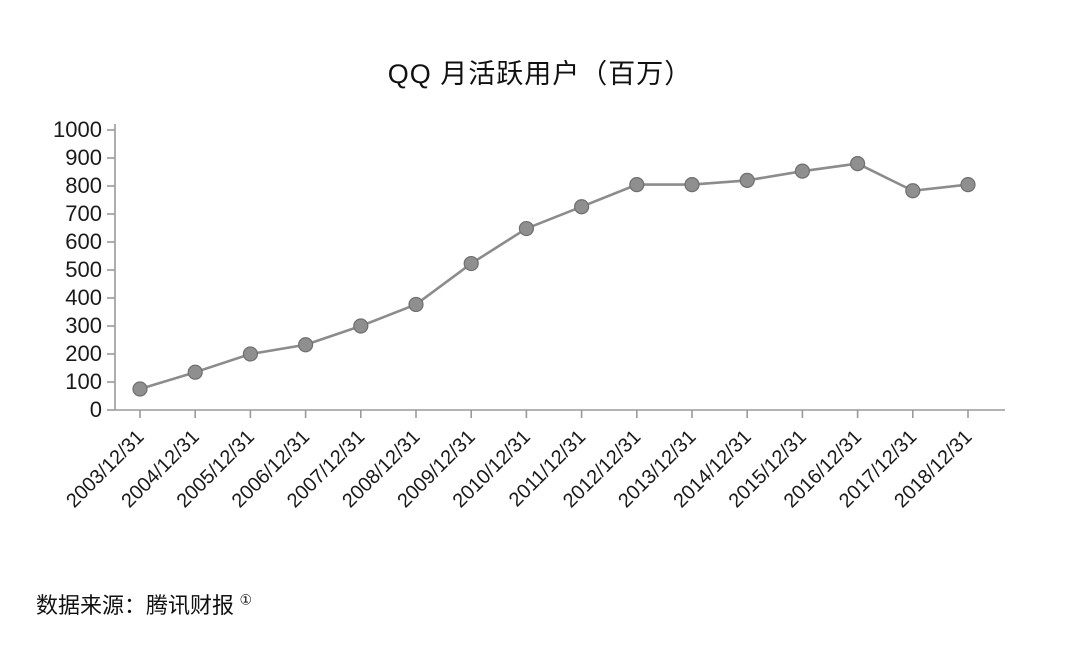 The width and height of the screenshot is (1080, 648). What do you see at coordinates (83, 185) in the screenshot?
I see `y-tick-label: 800` at bounding box center [83, 185].